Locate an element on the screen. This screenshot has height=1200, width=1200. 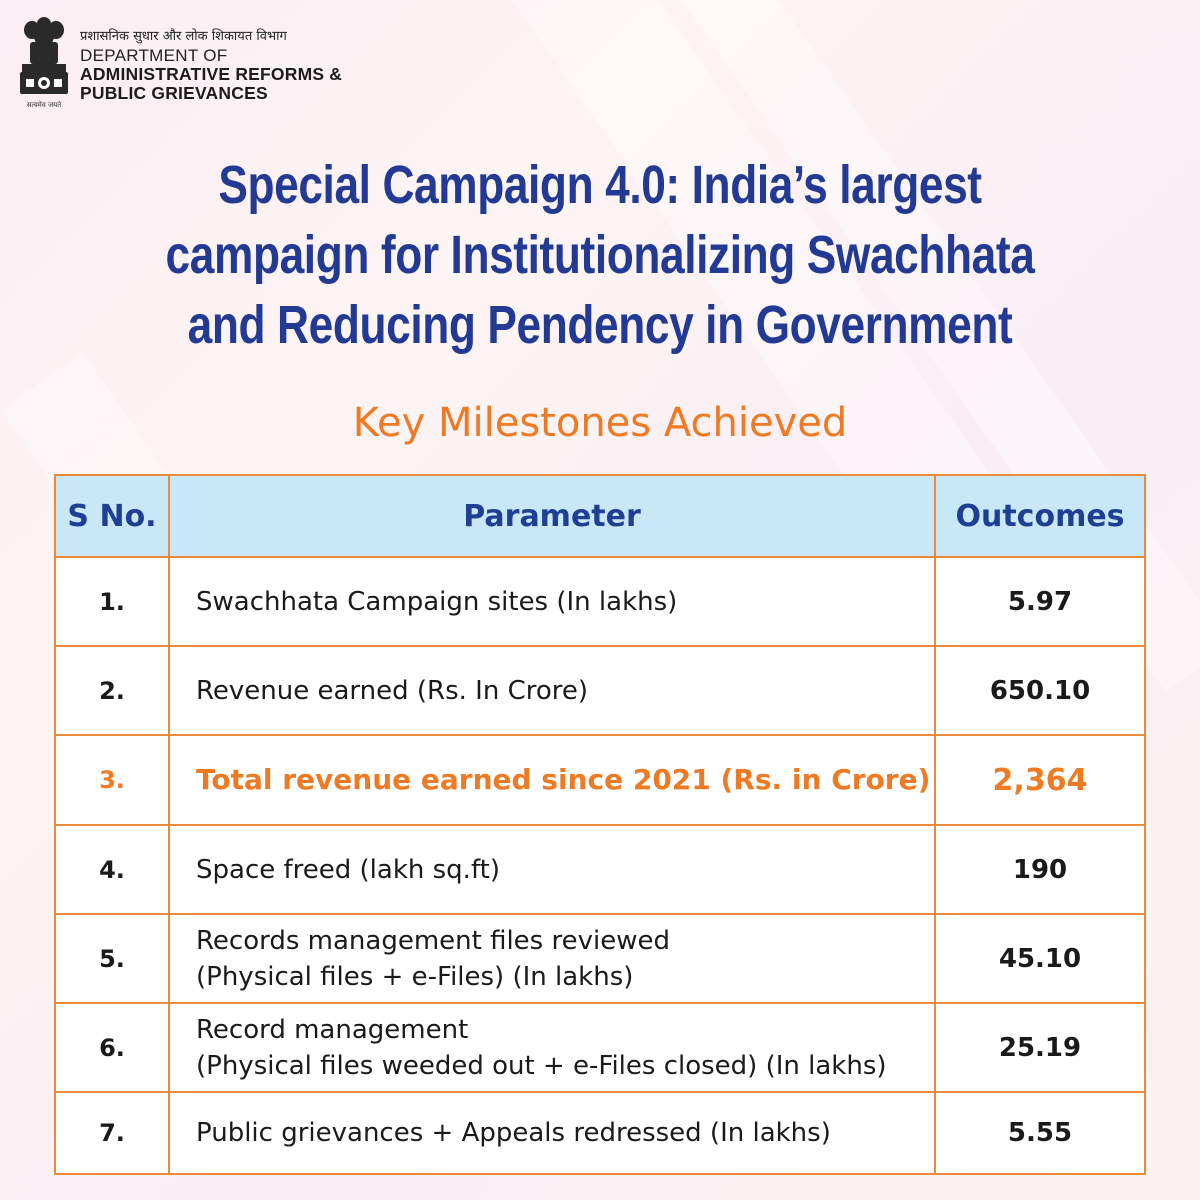
table-row: 4. Space freed (lakh sq.ft) 190 is located at coordinates (600, 869).